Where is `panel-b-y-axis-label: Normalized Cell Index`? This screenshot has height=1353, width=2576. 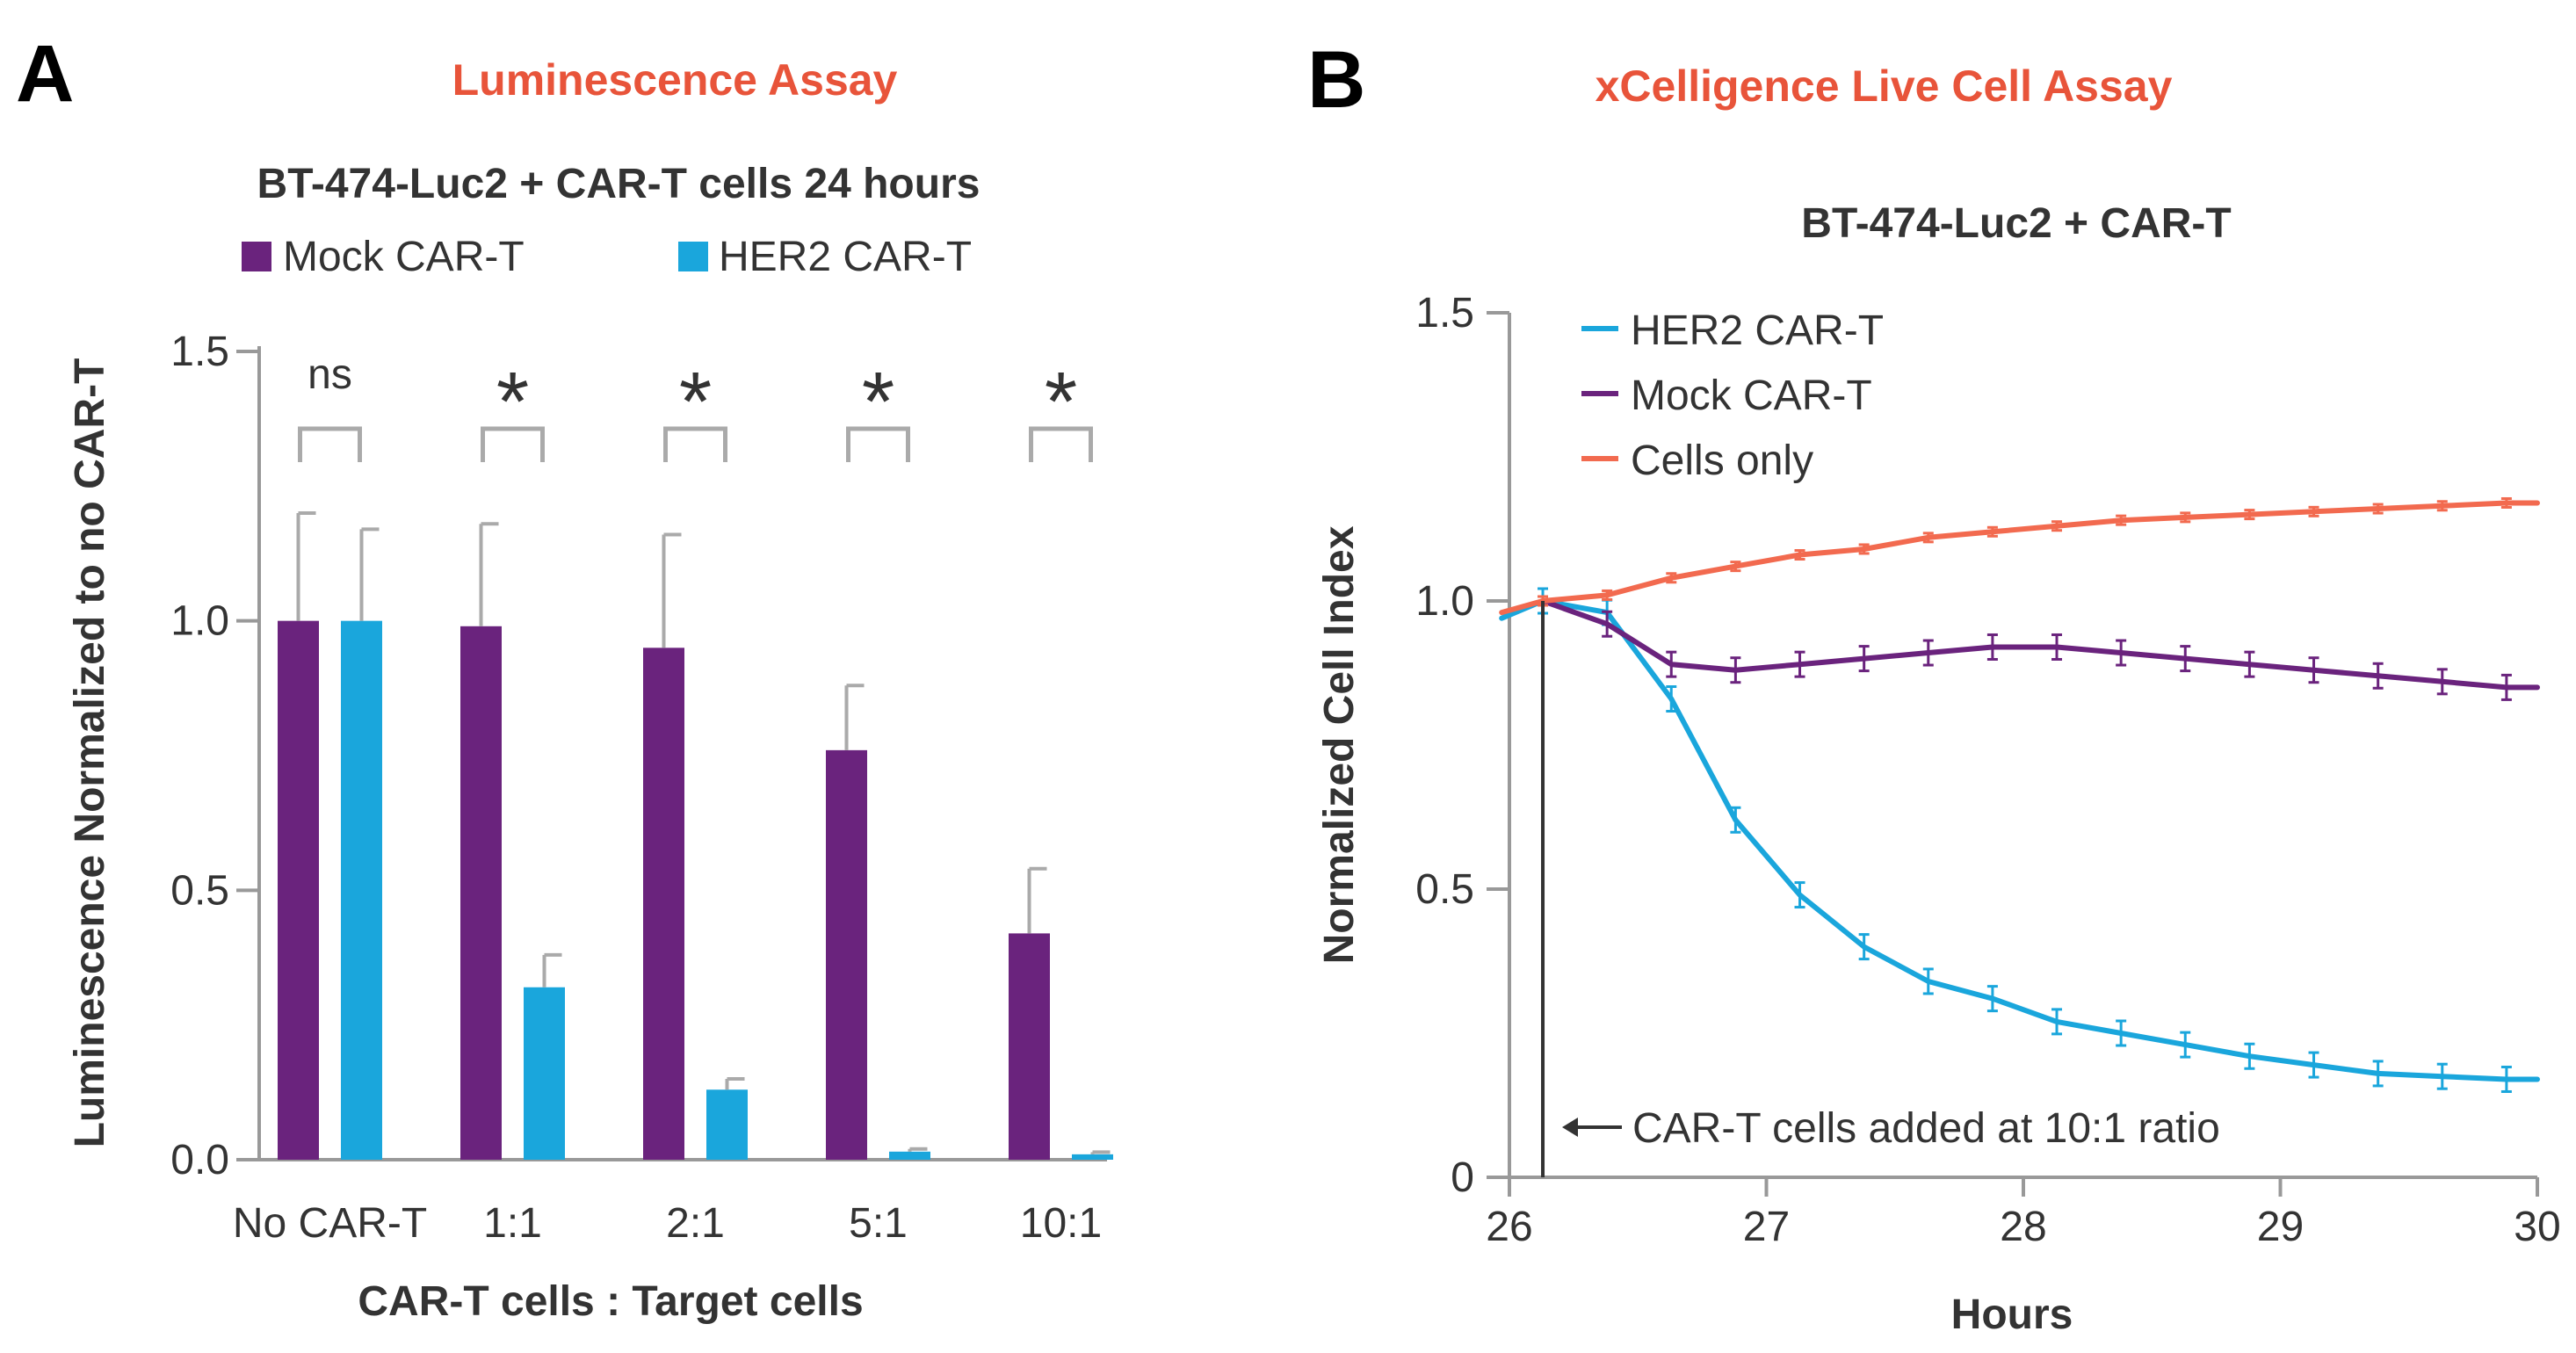 panel-b-y-axis-label: Normalized Cell Index is located at coordinates (1339, 744).